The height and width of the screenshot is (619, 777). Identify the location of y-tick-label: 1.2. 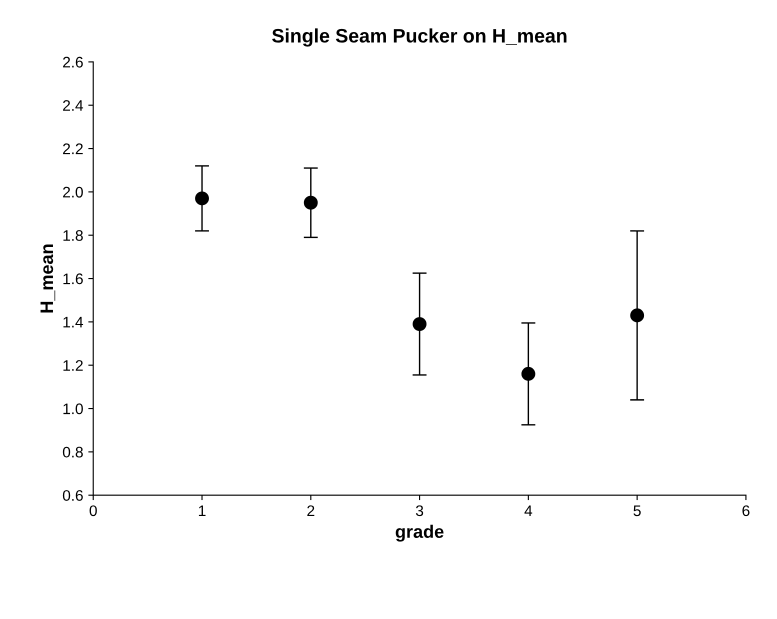
(73, 365).